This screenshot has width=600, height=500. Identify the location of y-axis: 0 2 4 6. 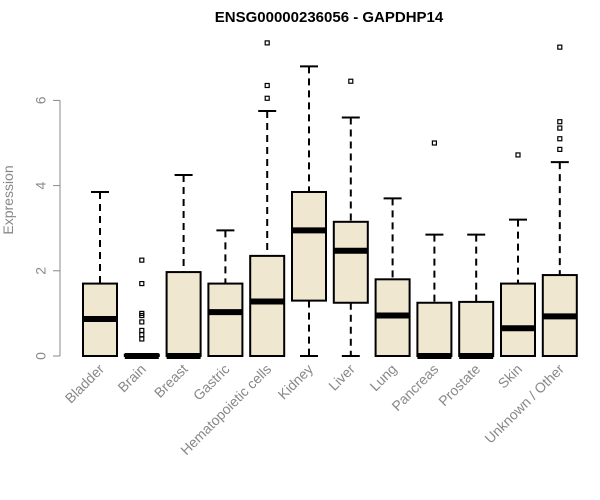
(47, 228).